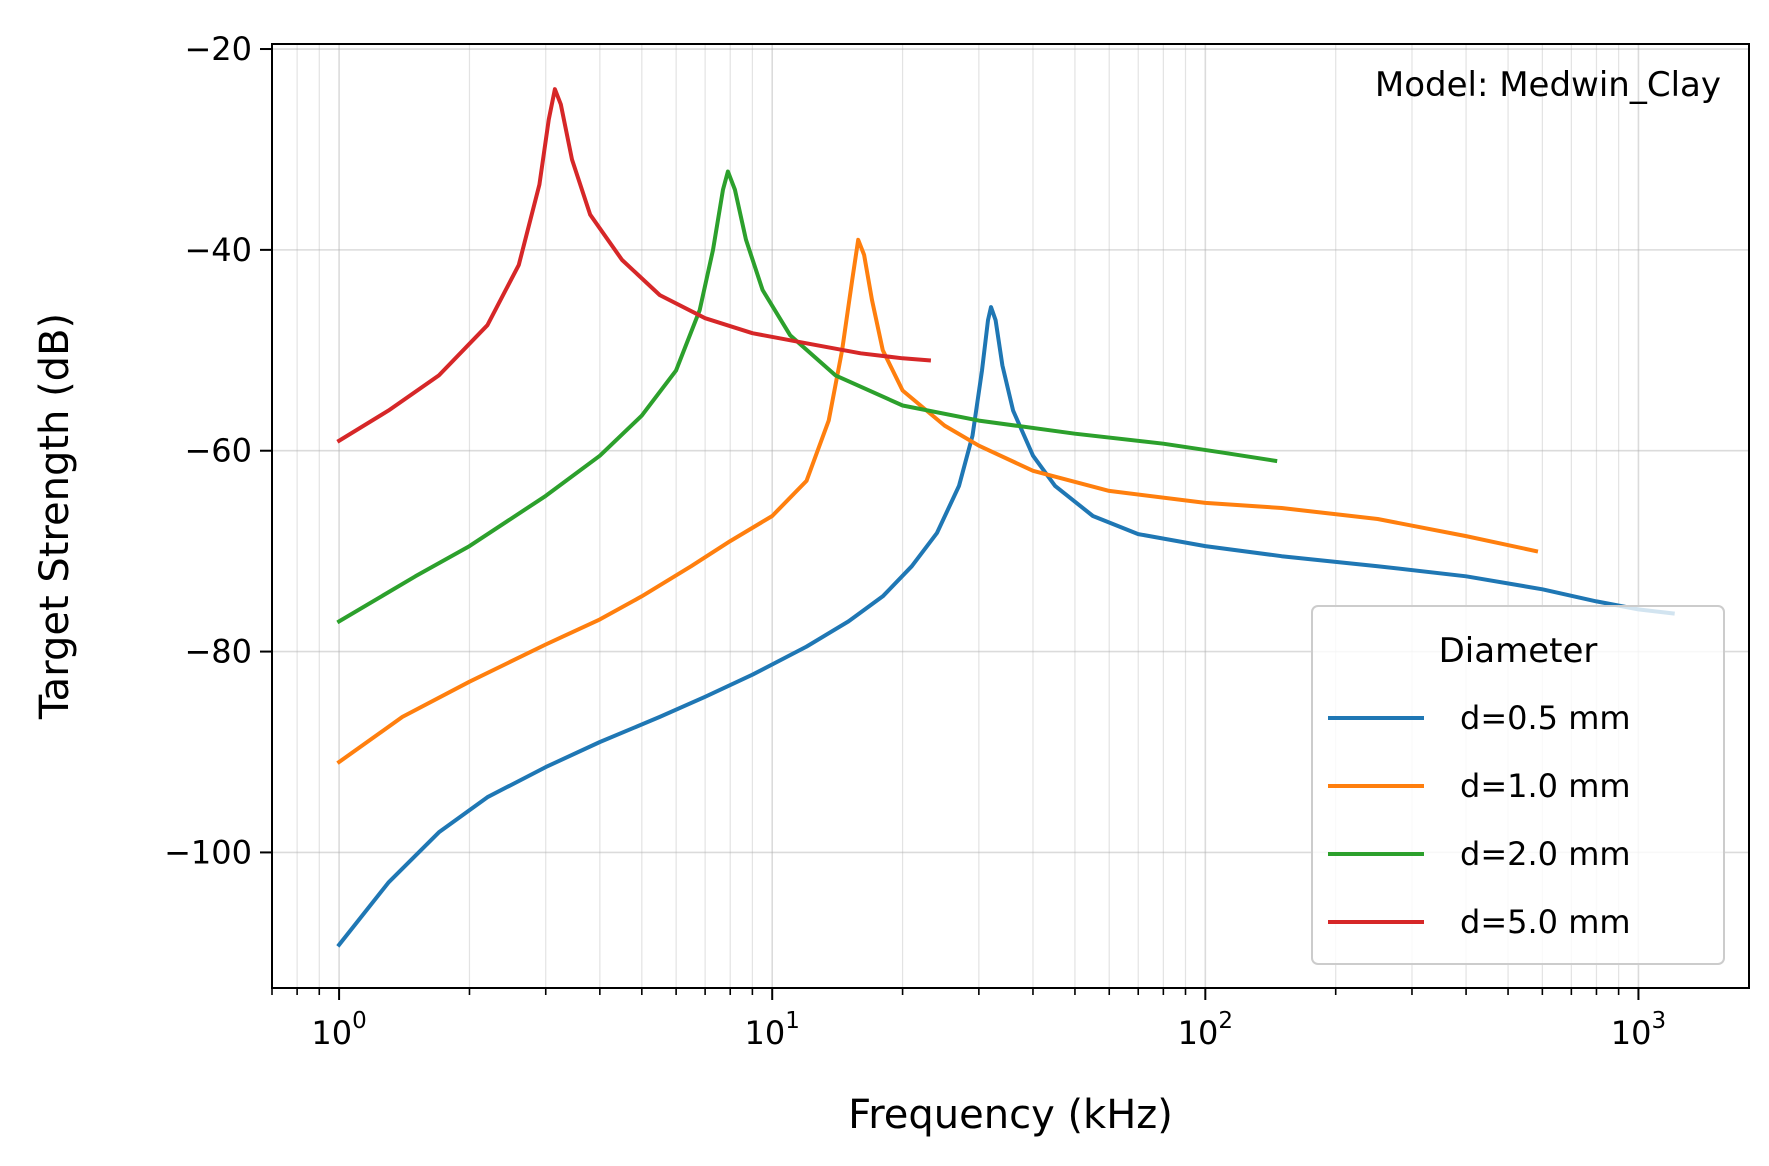  I want to click on model-annotation: Model: Medwin_Clay, so click(1548, 85).